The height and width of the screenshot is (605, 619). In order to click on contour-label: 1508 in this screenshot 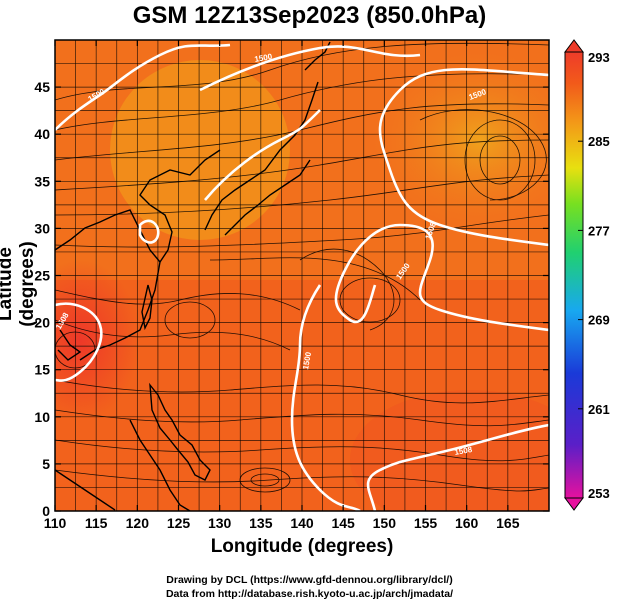, I will do `click(464, 451)`.